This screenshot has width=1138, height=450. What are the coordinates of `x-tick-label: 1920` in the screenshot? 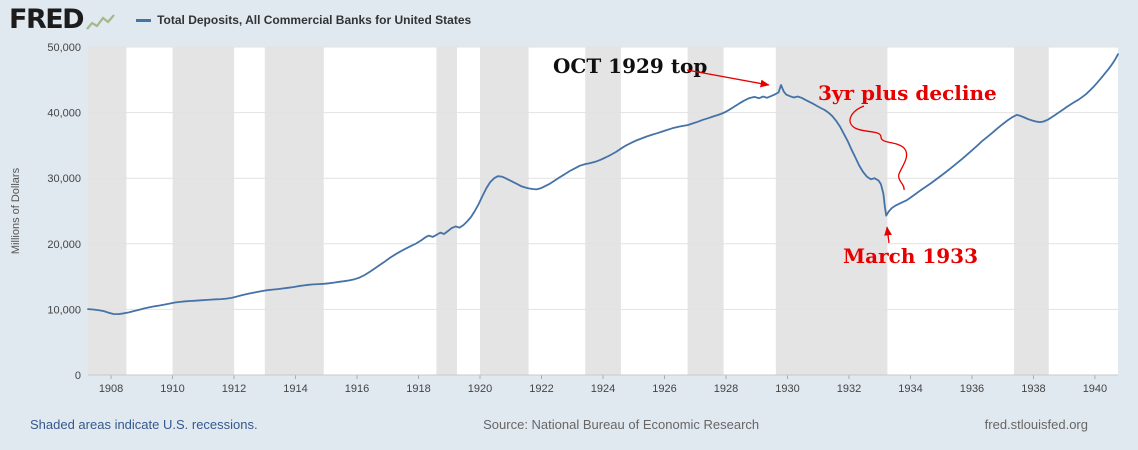 It's located at (480, 389).